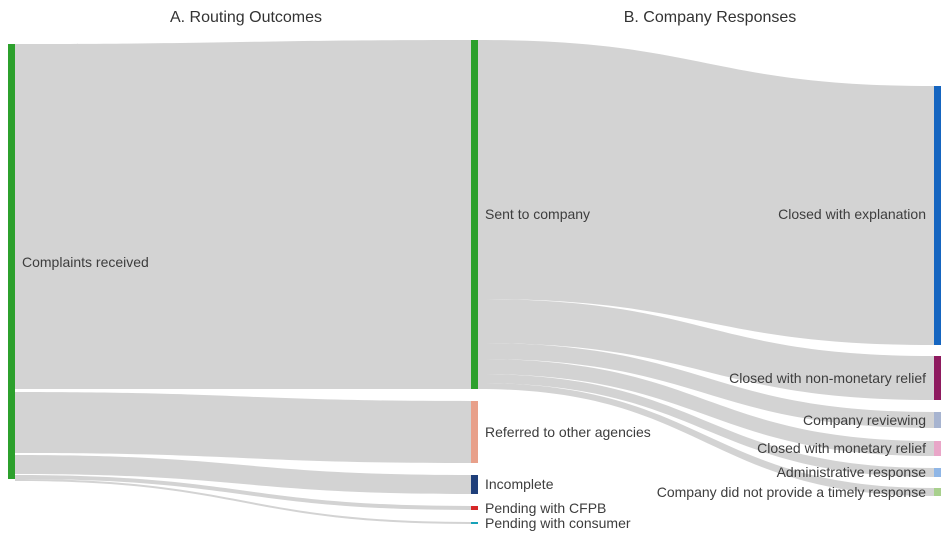  Describe the element at coordinates (841, 448) in the screenshot. I see `label-closed-with-monetary-relief: Closed with monetary relief` at that location.